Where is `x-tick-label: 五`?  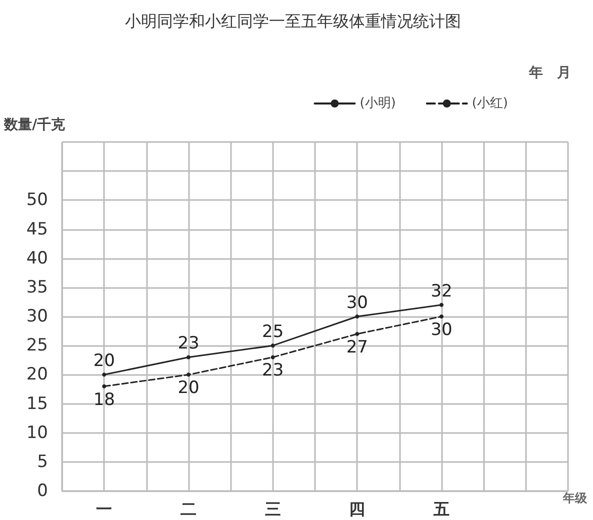 x-tick-label: 五 is located at coordinates (441, 509).